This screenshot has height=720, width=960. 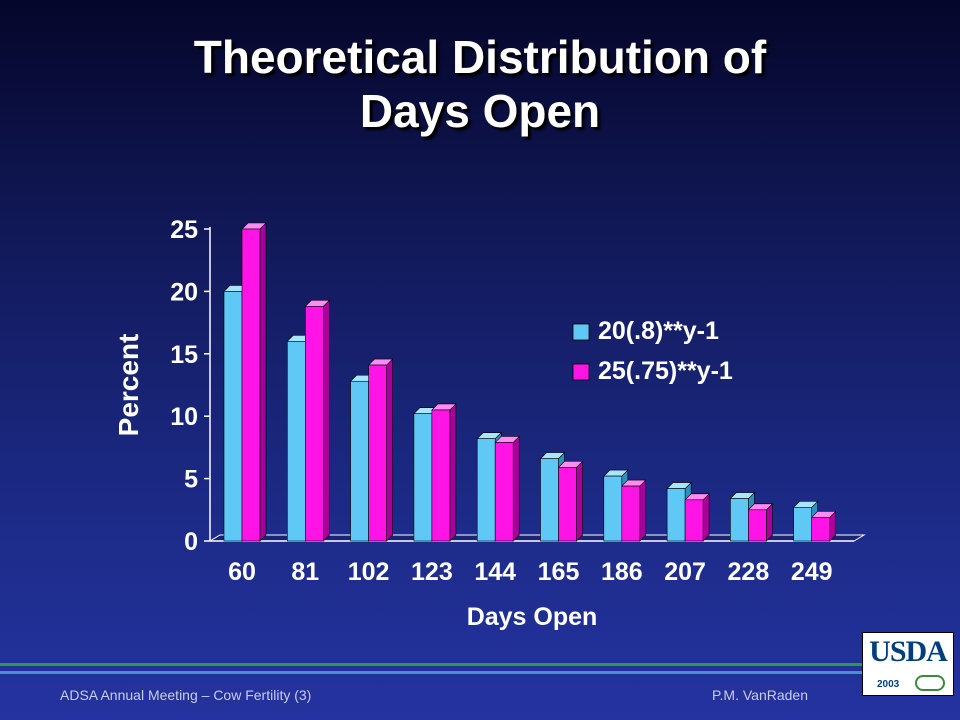 I want to click on logo-text: USDA, so click(x=908, y=651).